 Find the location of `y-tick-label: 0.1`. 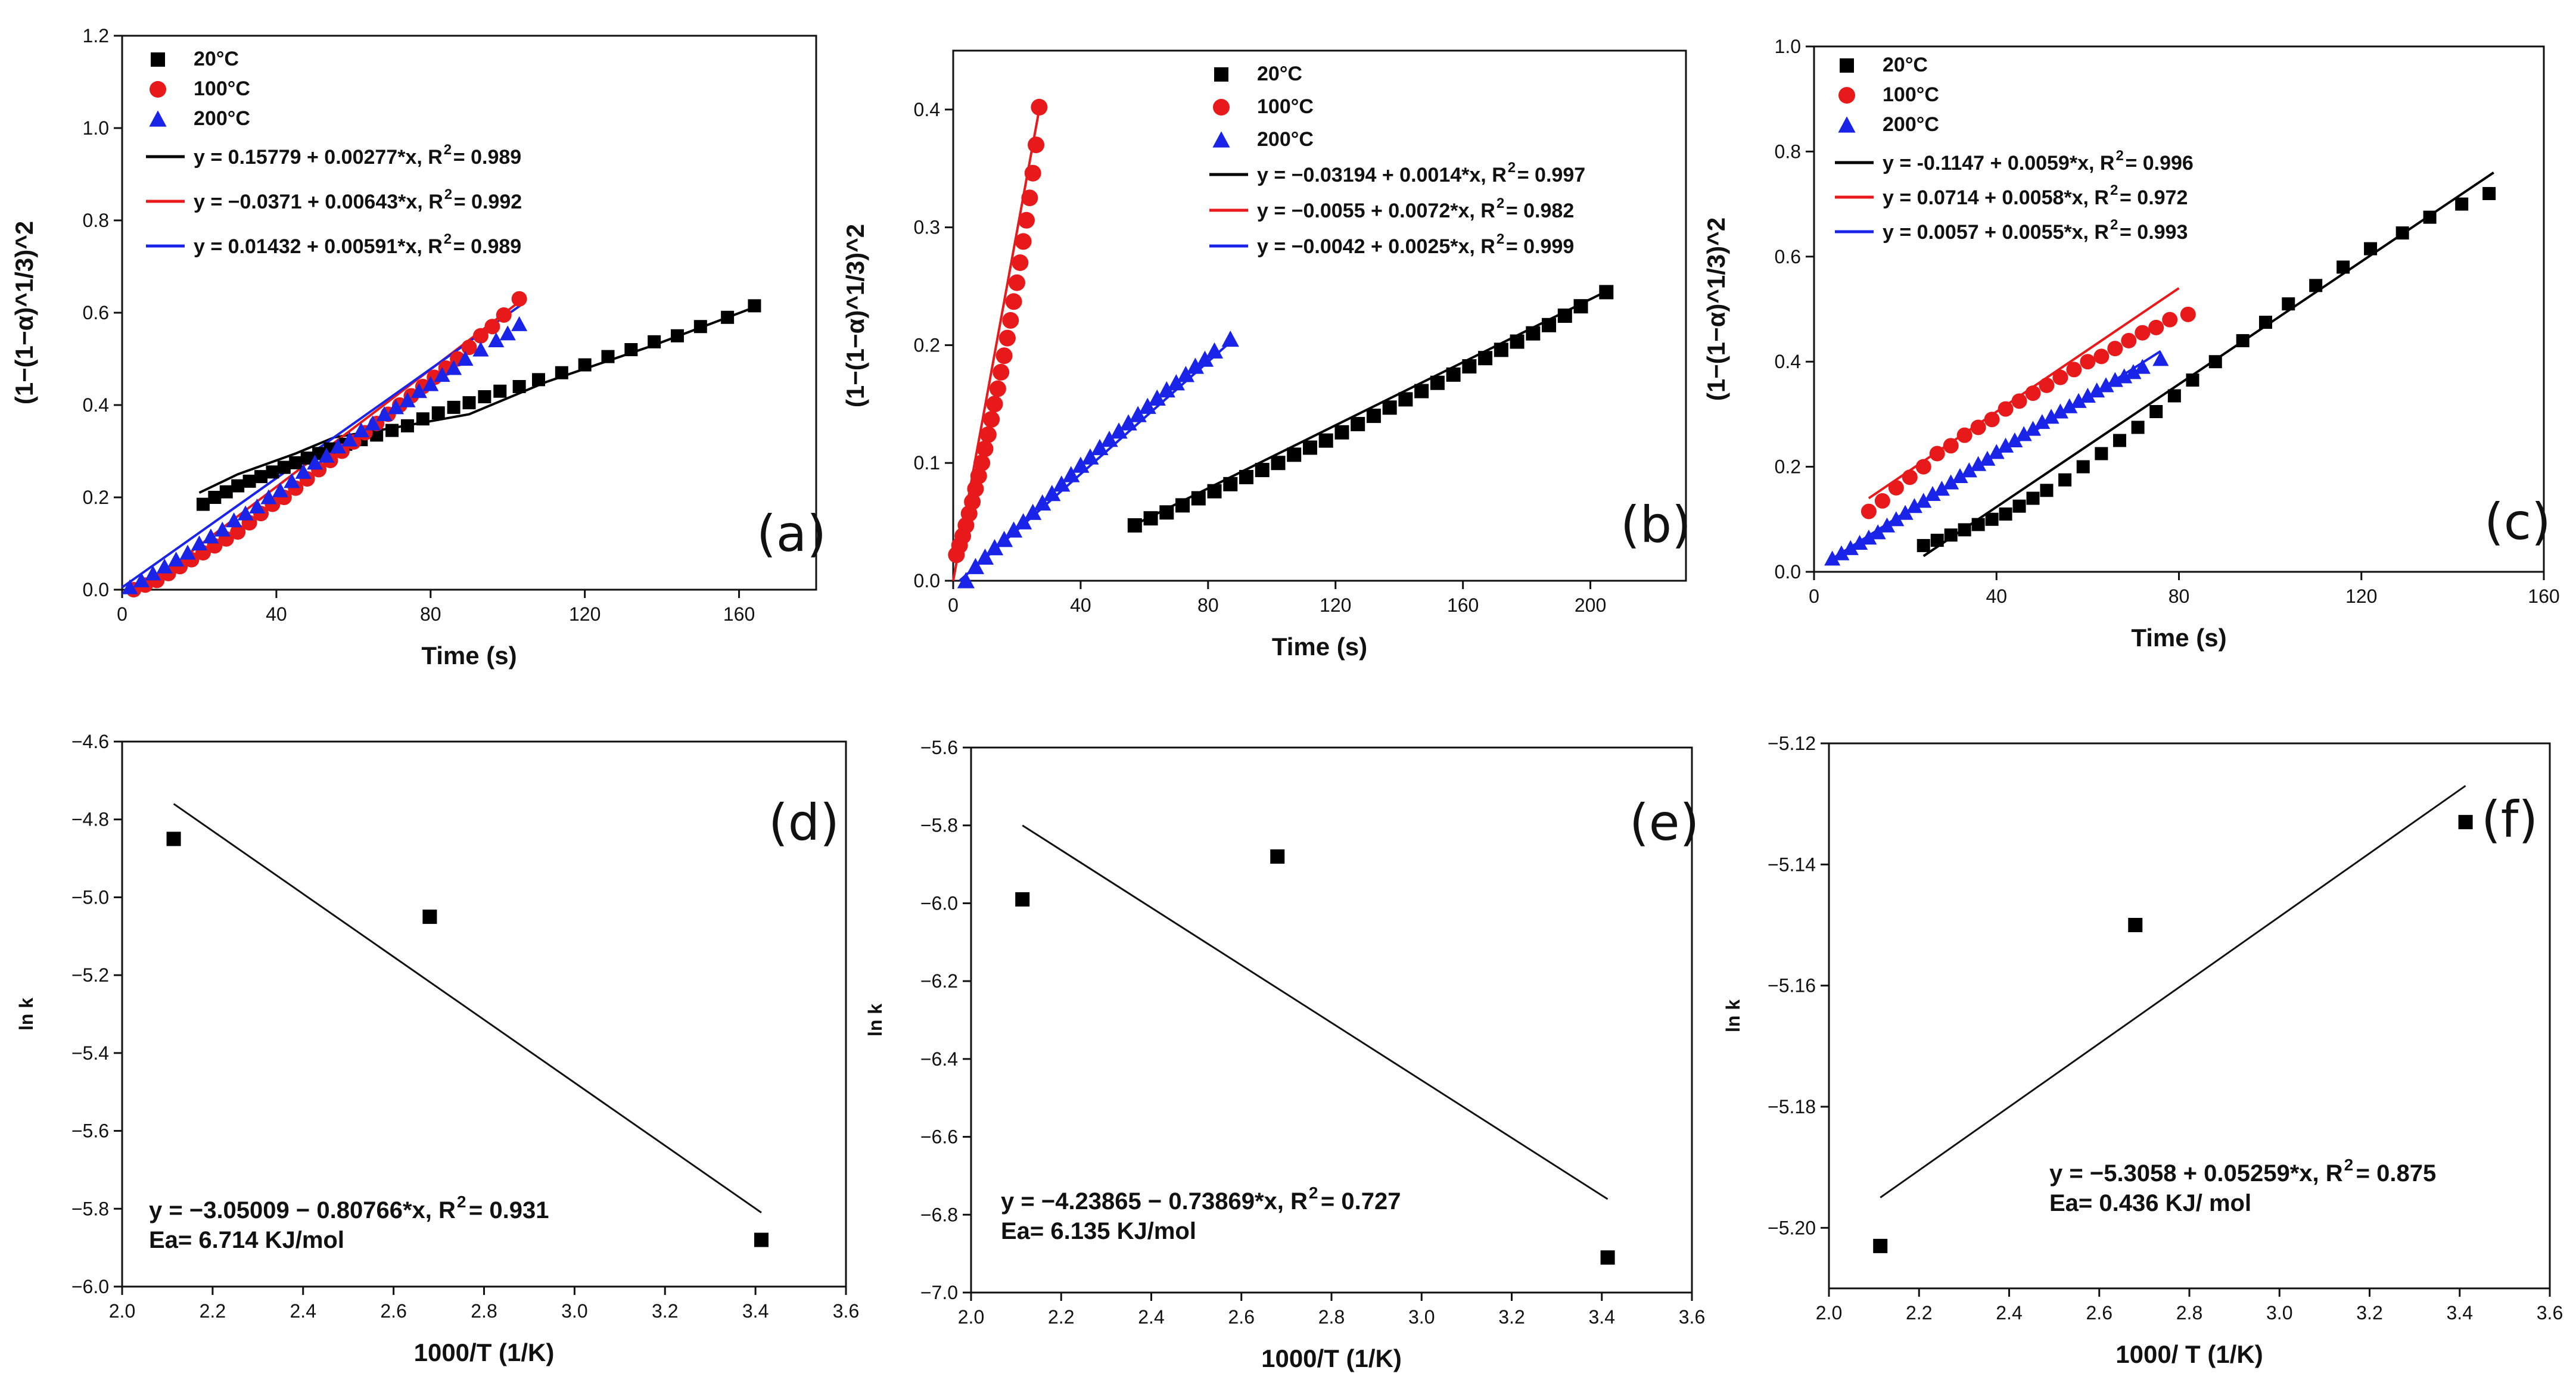

y-tick-label: 0.1 is located at coordinates (927, 463).